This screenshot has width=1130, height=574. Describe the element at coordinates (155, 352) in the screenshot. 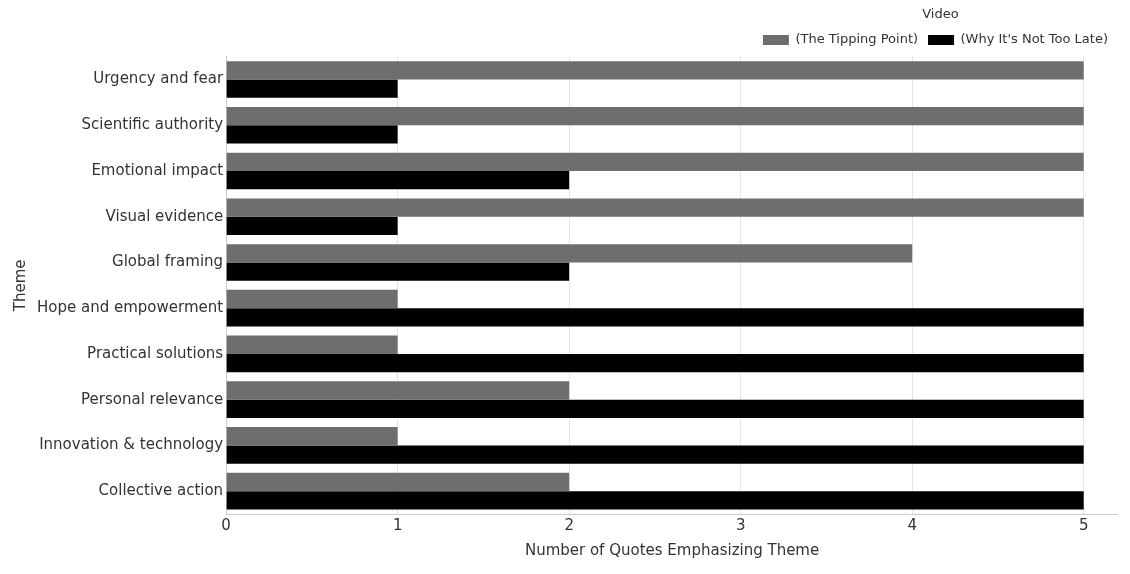

I see `y-tick-label: Practical solutions` at that location.